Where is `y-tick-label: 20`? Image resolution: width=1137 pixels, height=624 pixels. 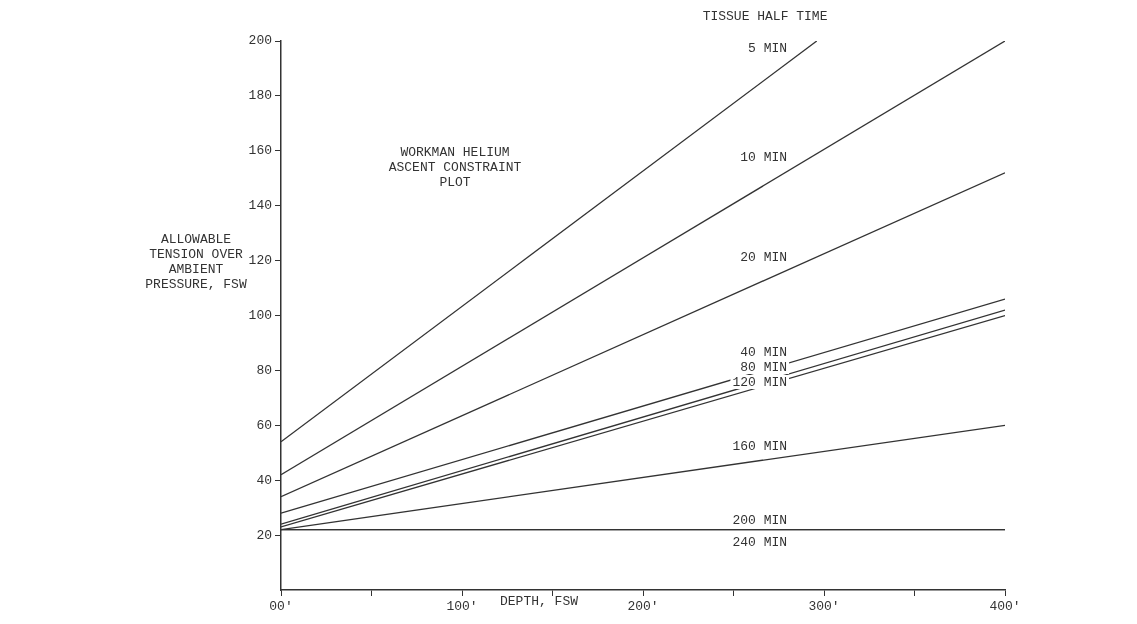
y-tick-label: 20 is located at coordinates (264, 535).